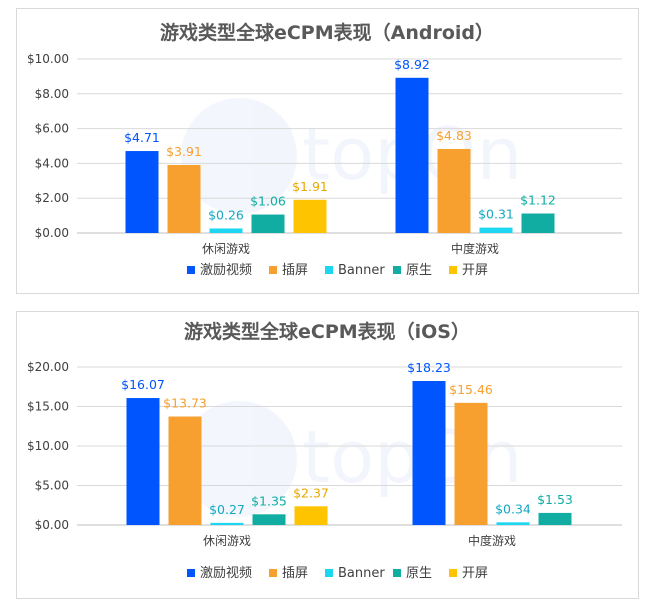 Image resolution: width=649 pixels, height=609 pixels. Describe the element at coordinates (52, 94) in the screenshot. I see `android-y-tick-label: $8.00` at that location.